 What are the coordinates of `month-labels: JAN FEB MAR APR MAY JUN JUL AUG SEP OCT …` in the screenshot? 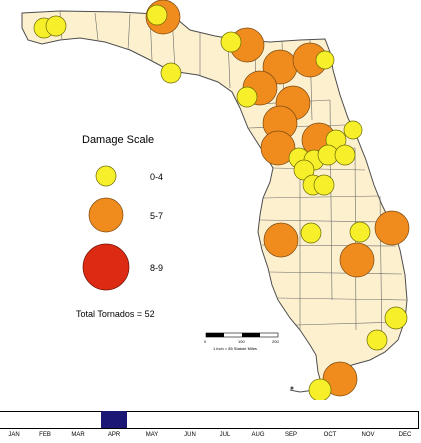 It's located at (210, 437).